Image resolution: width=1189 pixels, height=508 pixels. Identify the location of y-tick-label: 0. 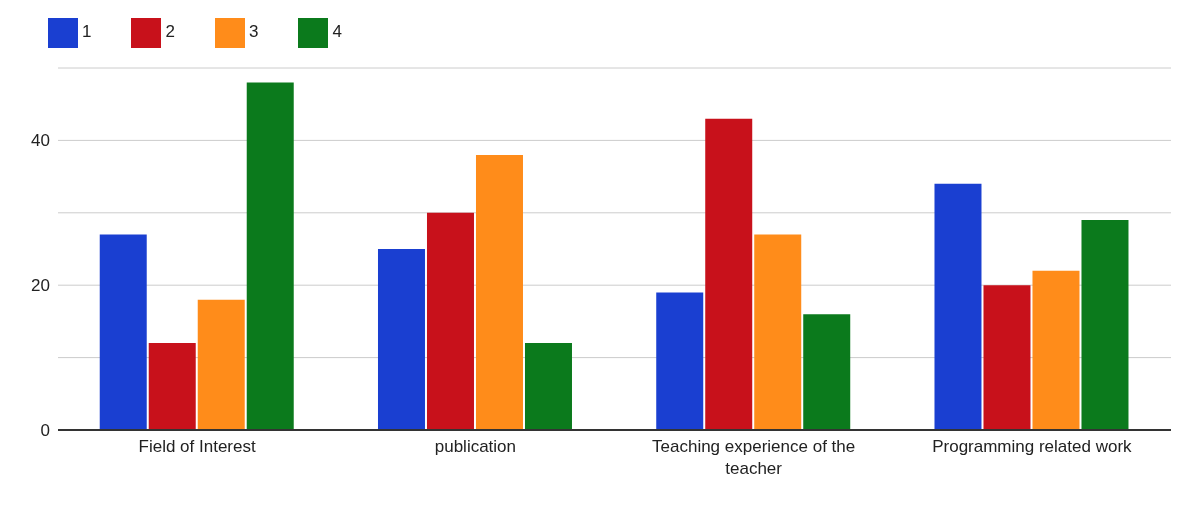
(45, 431).